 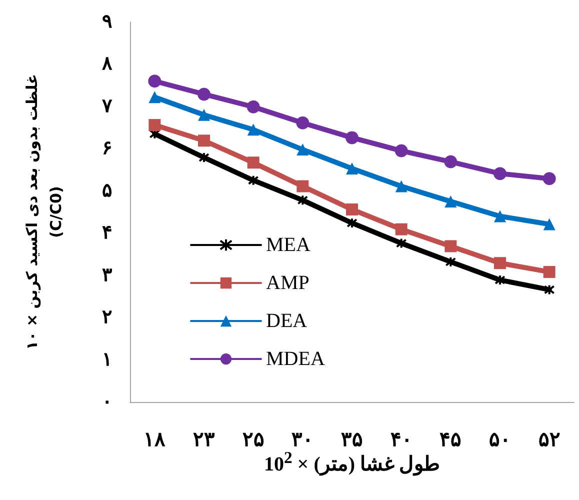 What do you see at coordinates (500, 440) in the screenshot?
I see `x-tick-label: ۵۰` at bounding box center [500, 440].